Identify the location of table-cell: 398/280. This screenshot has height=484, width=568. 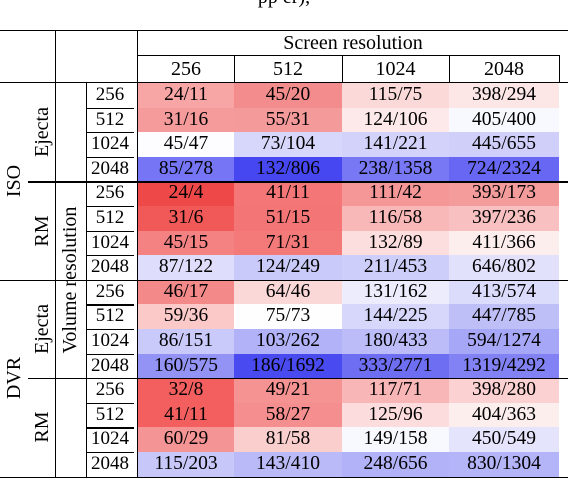
(504, 390).